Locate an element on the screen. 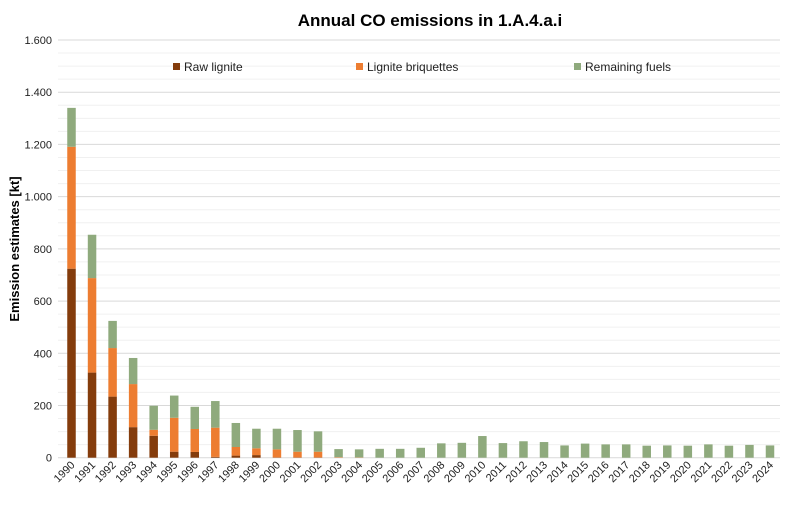 This screenshot has width=800, height=521. bar-remaining-fuels-1997 is located at coordinates (215, 414).